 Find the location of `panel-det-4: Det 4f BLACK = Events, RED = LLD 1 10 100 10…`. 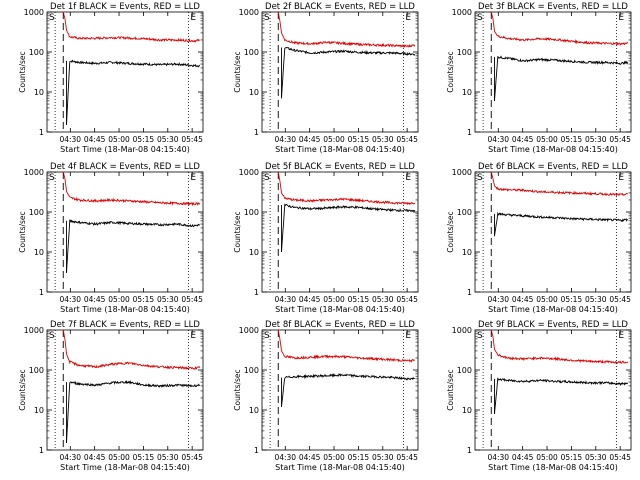

panel-det-4: Det 4f BLACK = Events, RED = LLD 1 10 100 10… is located at coordinates (111, 238).